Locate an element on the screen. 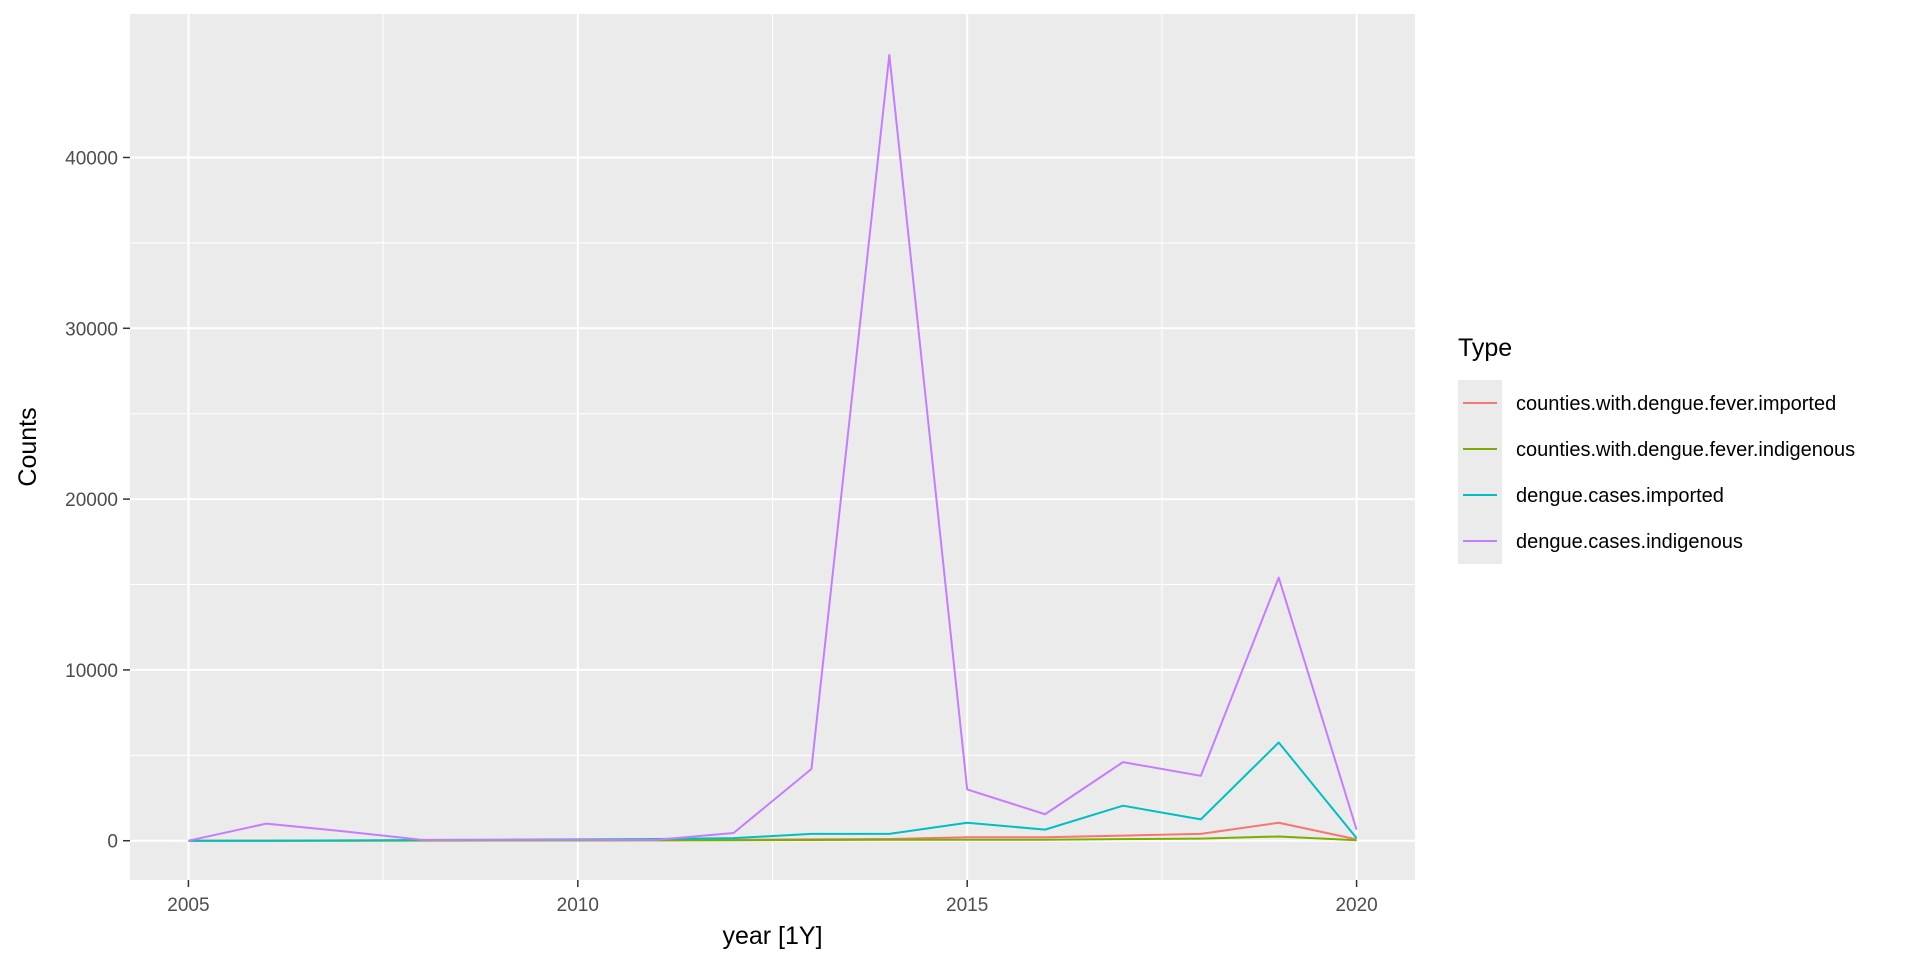 This screenshot has width=1920, height=960. y-tick-label: 40000 is located at coordinates (91, 158).